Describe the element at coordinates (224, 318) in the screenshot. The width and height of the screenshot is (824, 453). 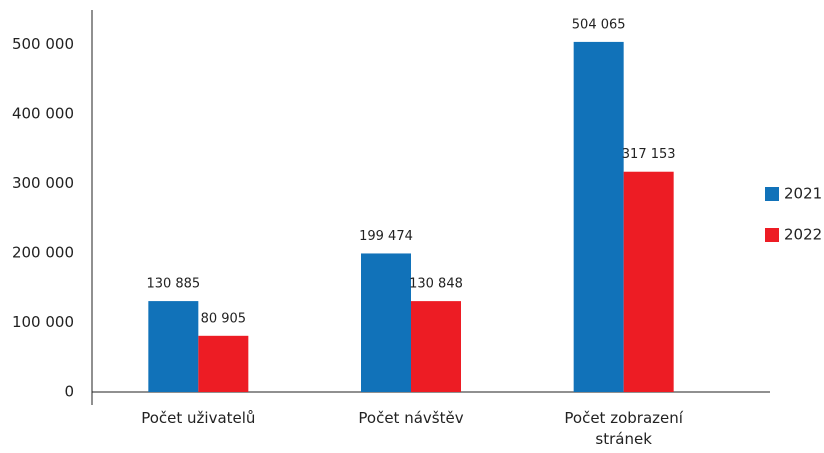
I see `value-label: 80 905` at that location.